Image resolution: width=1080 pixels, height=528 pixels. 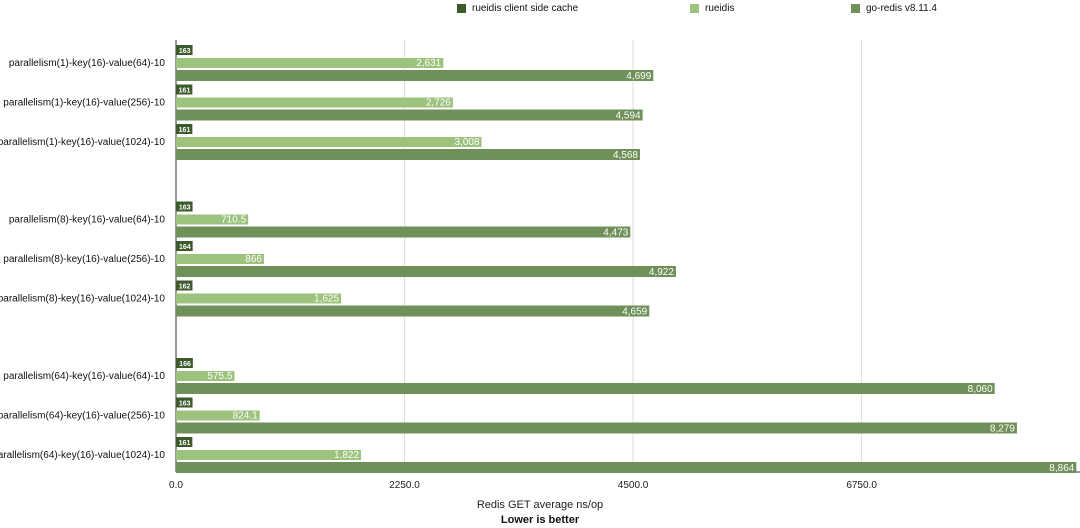 I want to click on x-tick-label: 4500.0, so click(x=633, y=485).